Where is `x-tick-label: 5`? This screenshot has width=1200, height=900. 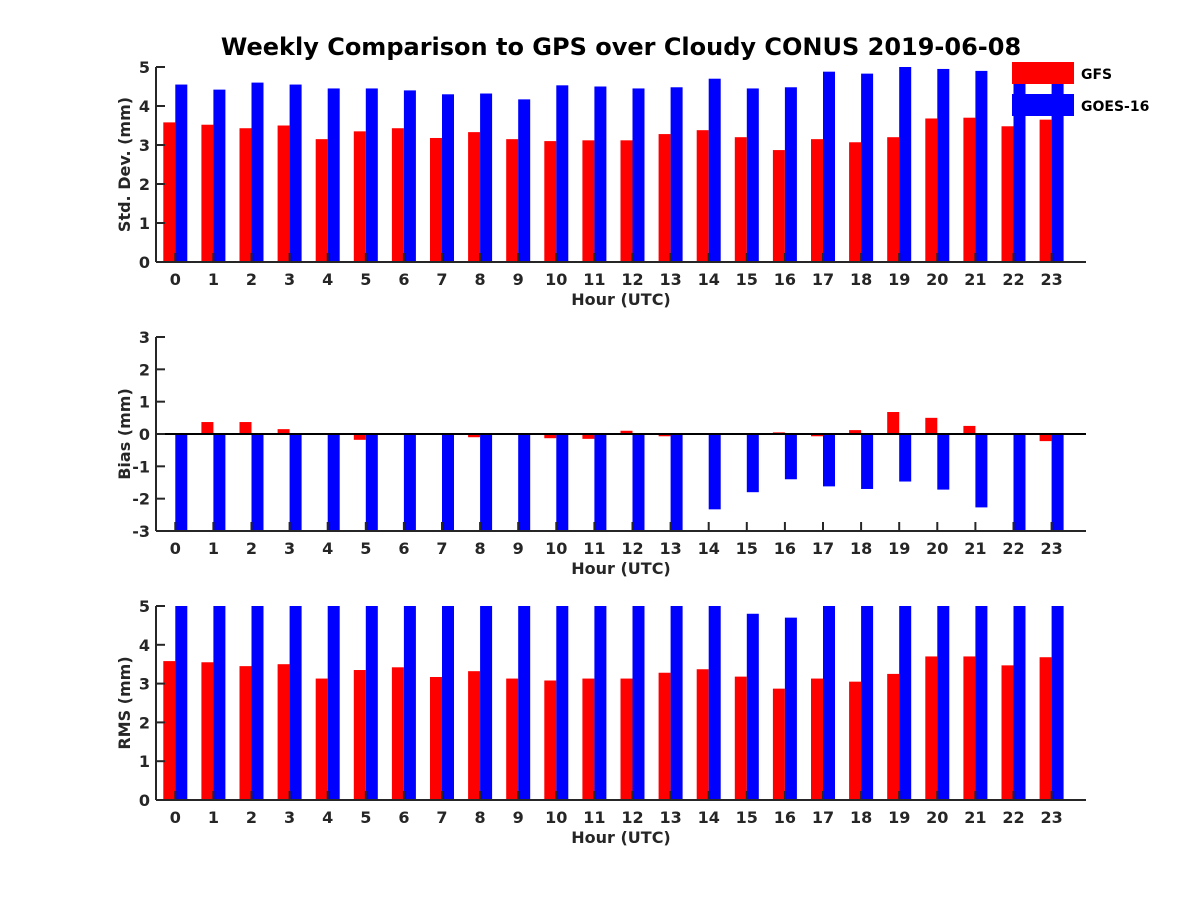 x-tick-label: 5 is located at coordinates (365, 279).